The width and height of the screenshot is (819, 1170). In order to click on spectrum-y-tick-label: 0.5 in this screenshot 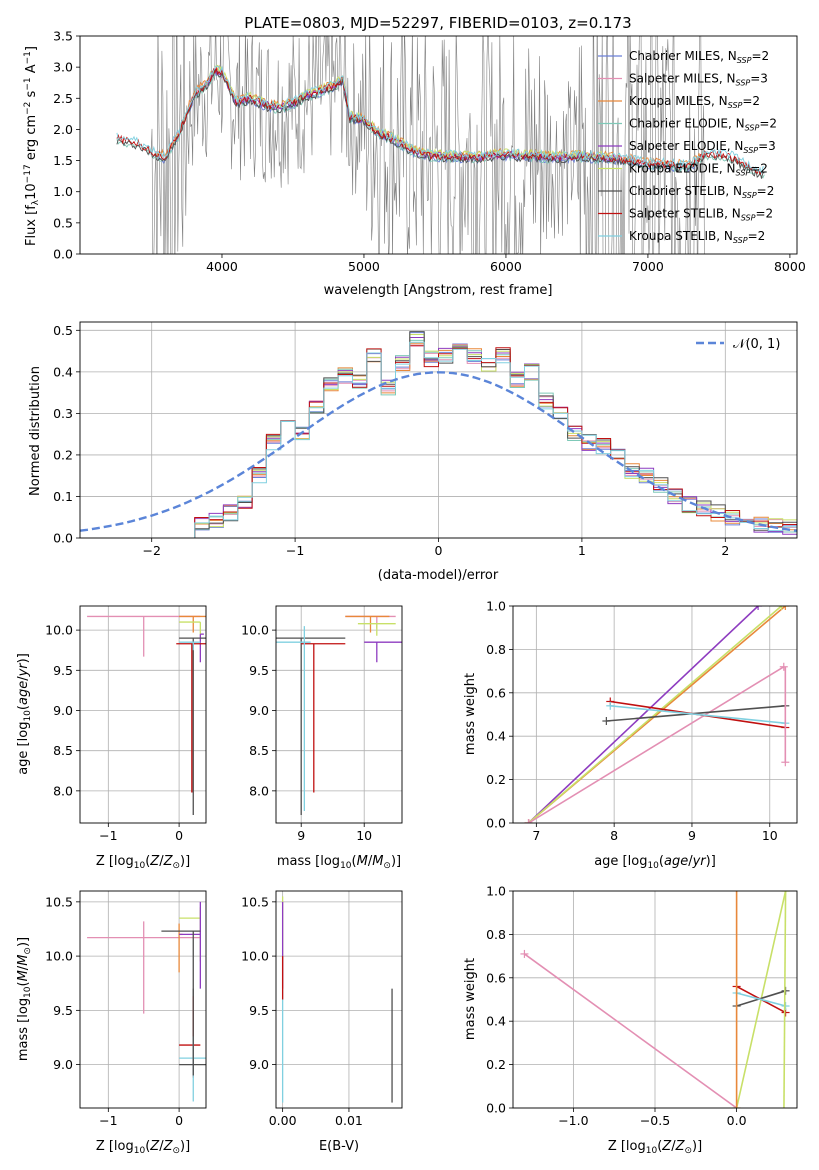, I will do `click(63, 222)`.